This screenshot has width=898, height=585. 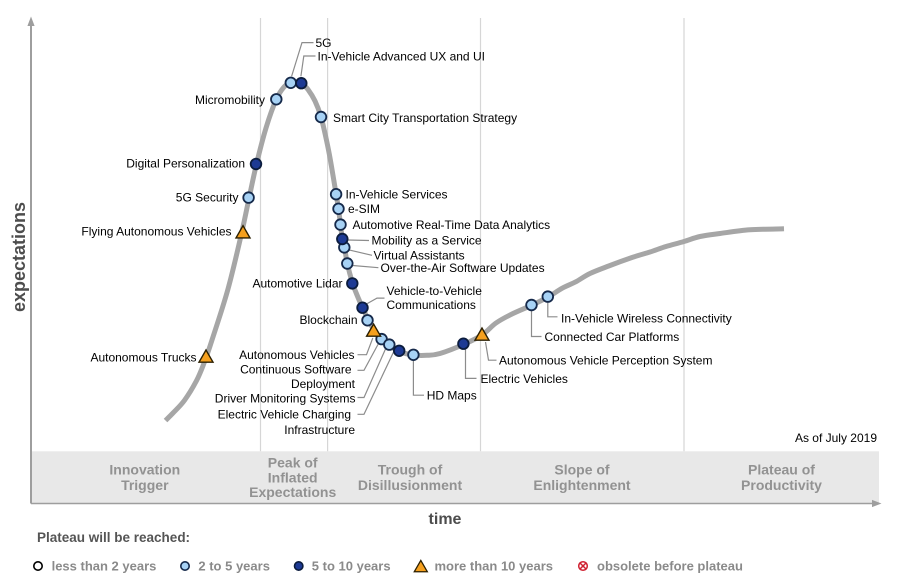 What do you see at coordinates (463, 268) in the screenshot?
I see `svg-text: Over-the-Air Software Updates` at bounding box center [463, 268].